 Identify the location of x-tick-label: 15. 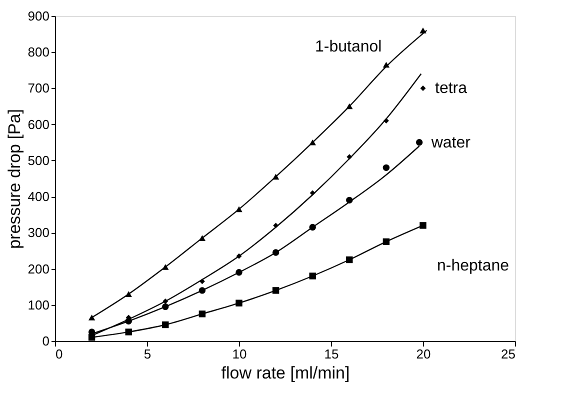
(331, 354).